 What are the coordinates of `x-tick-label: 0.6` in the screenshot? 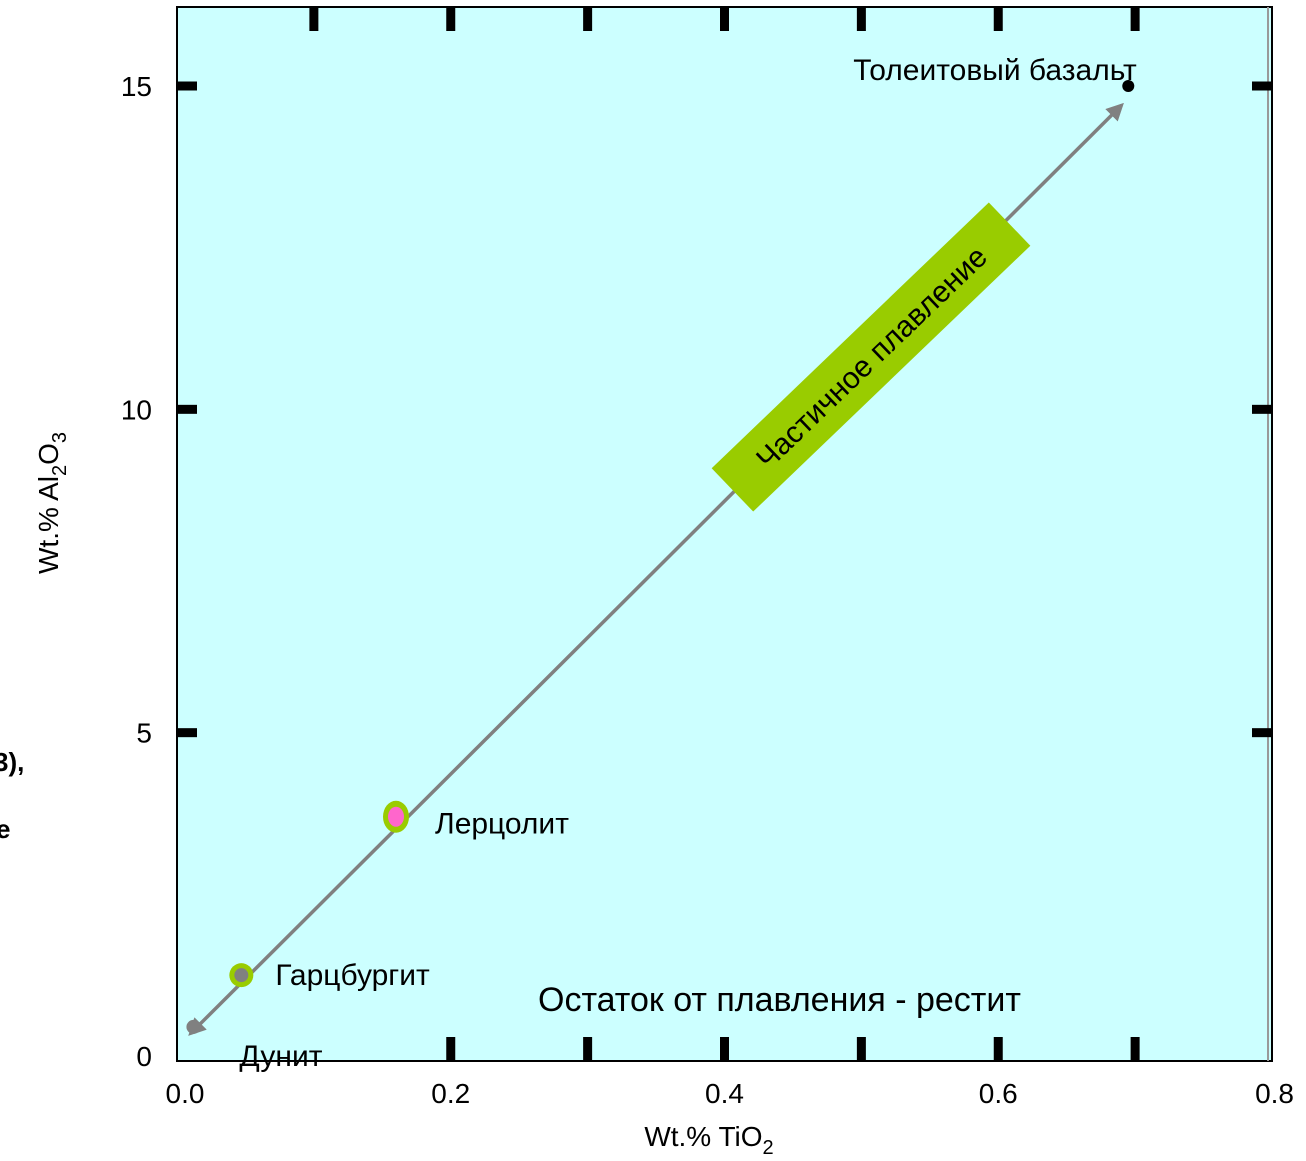 It's located at (998, 1093).